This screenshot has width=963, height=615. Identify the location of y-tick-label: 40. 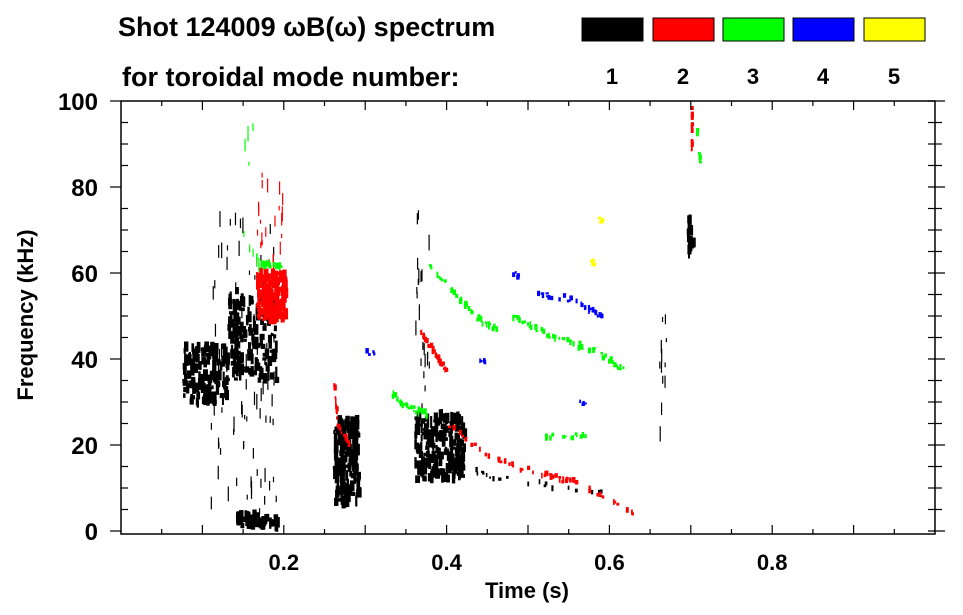
(84, 360).